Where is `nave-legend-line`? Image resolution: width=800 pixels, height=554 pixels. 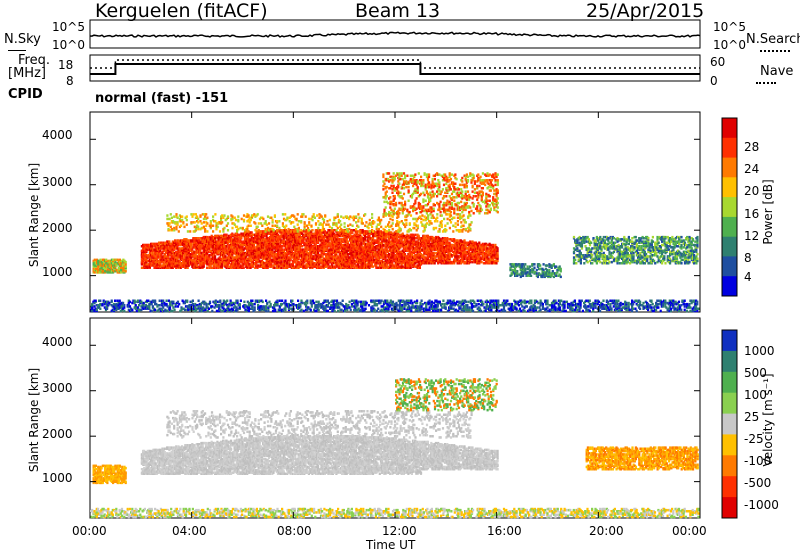 nave-legend-line is located at coordinates (766, 83).